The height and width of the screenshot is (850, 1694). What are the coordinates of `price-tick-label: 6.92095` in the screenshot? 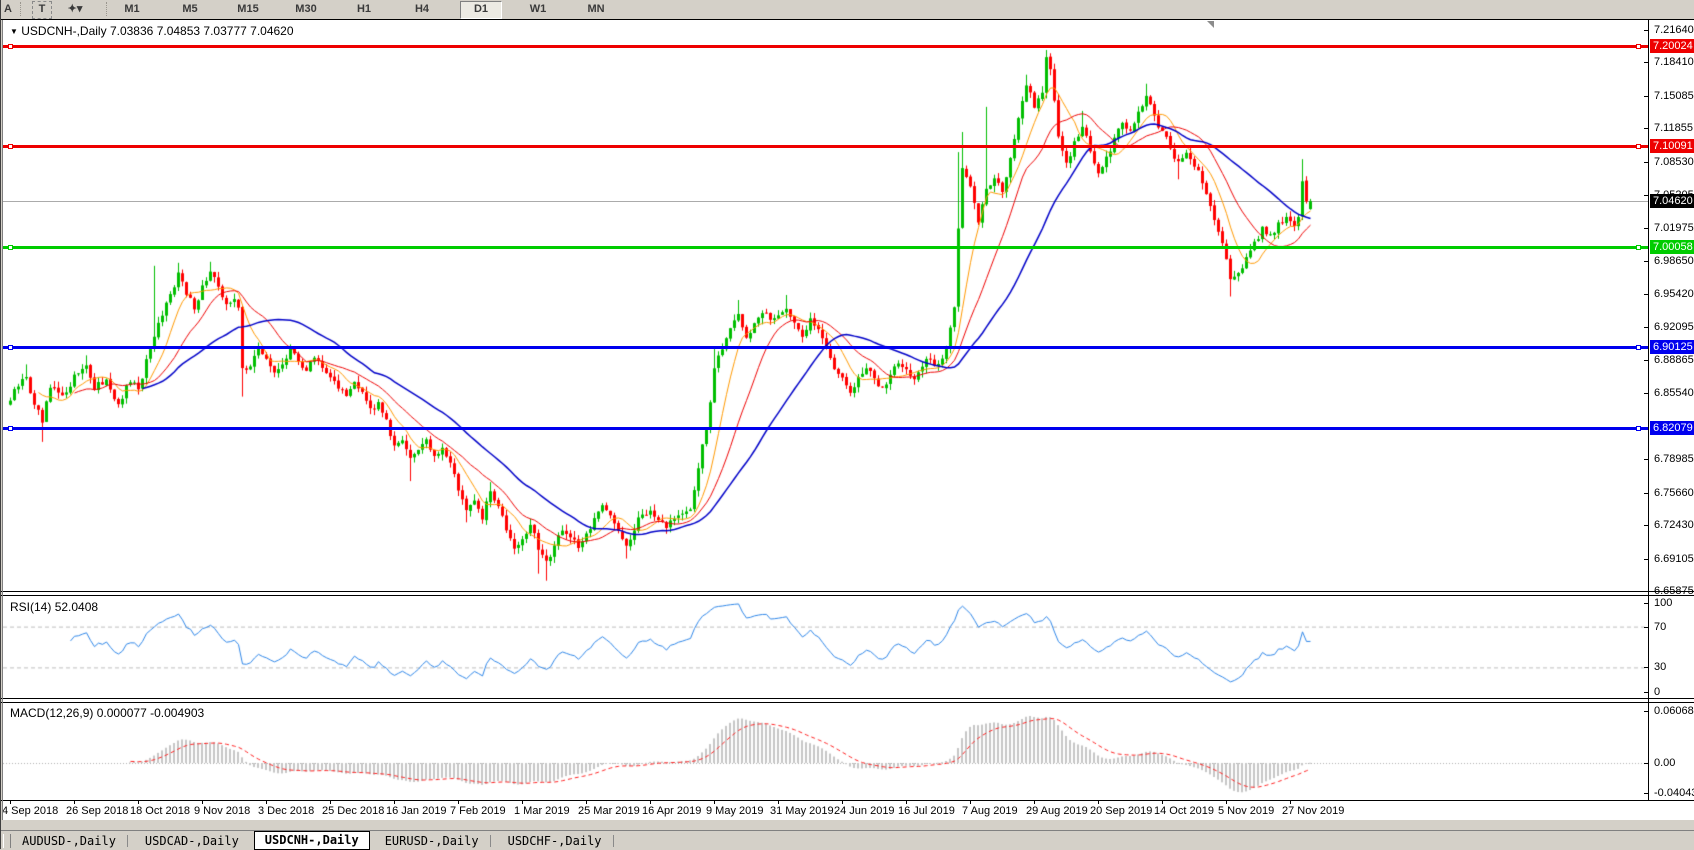 It's located at (1674, 327).